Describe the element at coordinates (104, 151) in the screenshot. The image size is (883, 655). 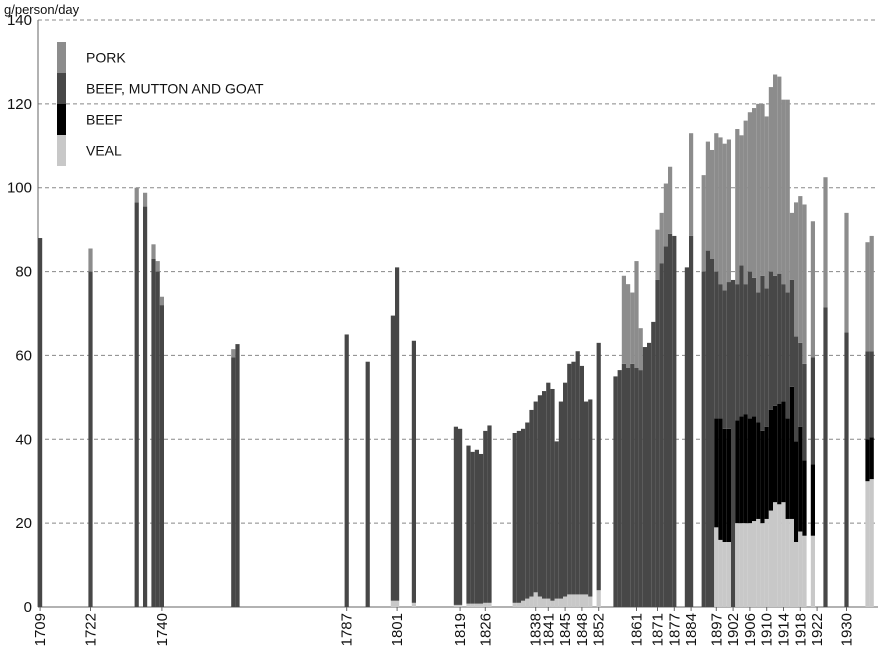
I see `legend-label: VEAL` at that location.